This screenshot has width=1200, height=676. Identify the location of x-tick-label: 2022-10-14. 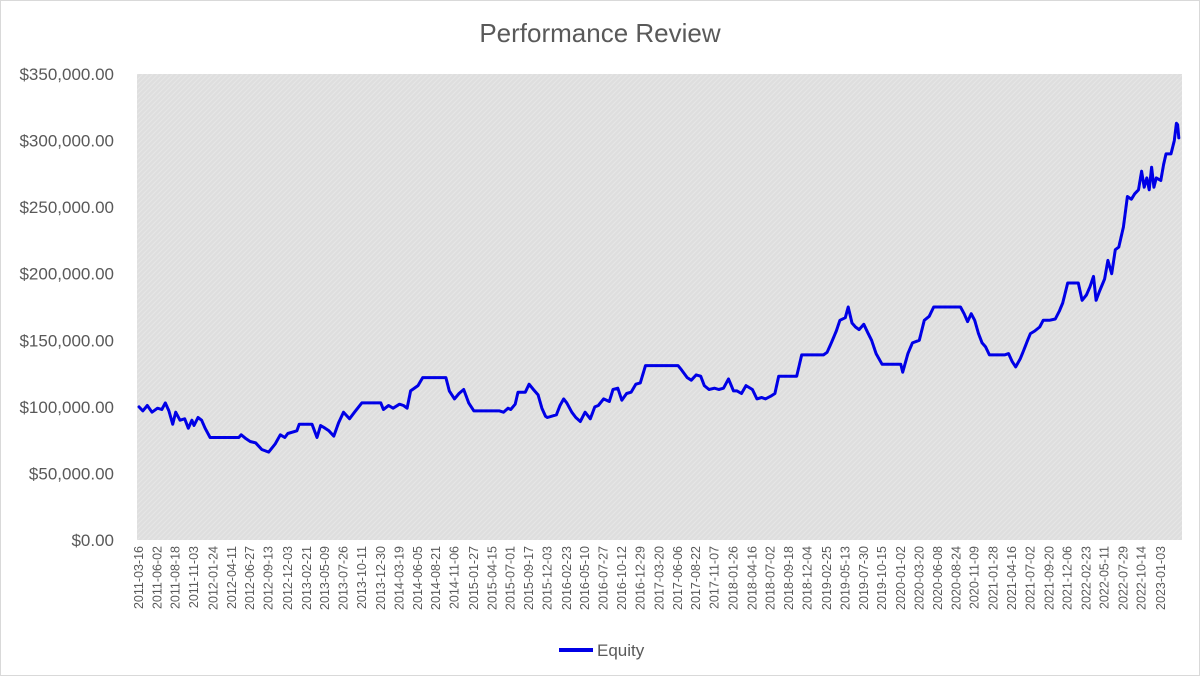
(1142, 578).